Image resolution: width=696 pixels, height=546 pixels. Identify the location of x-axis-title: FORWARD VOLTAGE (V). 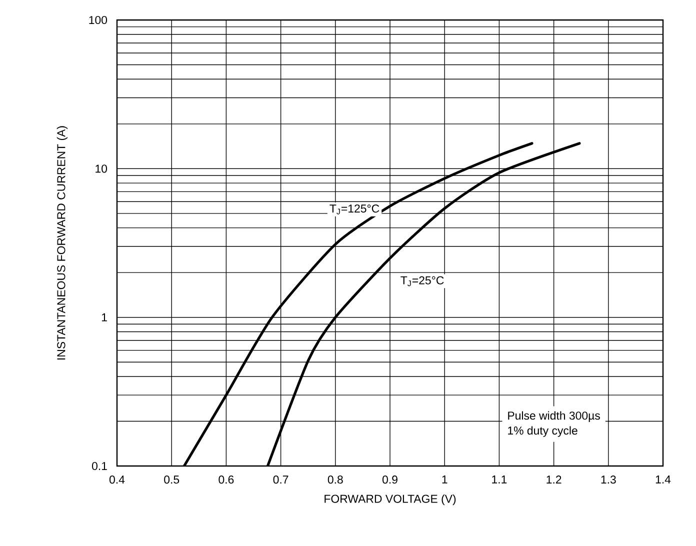
(390, 500).